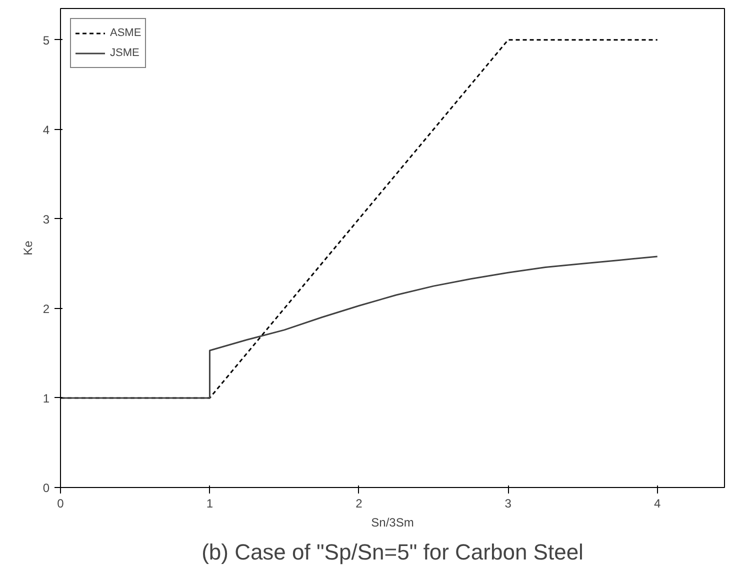 The width and height of the screenshot is (734, 569). What do you see at coordinates (658, 503) in the screenshot?
I see `x-tick-label: 4` at bounding box center [658, 503].